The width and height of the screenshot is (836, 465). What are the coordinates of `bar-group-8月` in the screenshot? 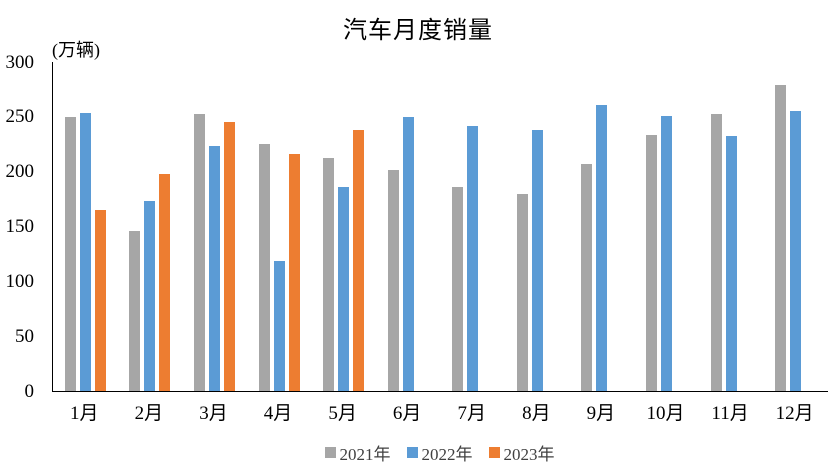 It's located at (537, 226).